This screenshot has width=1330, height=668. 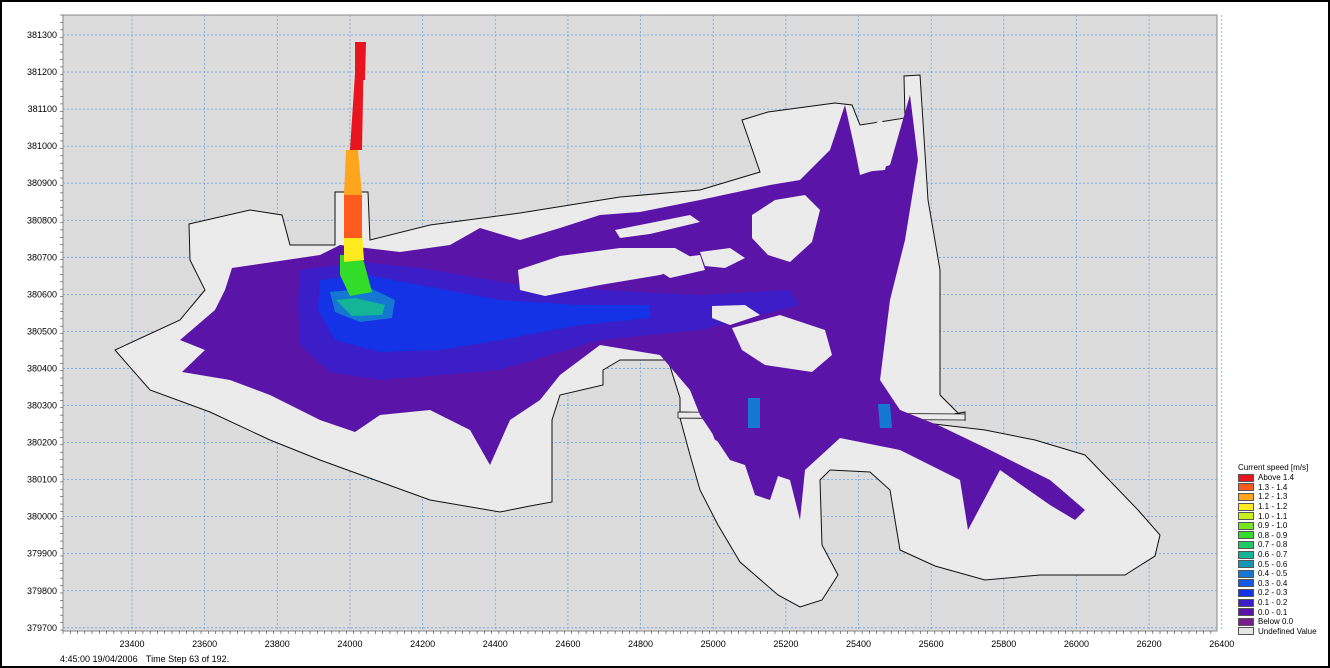 I want to click on x-tick-label: 23800, so click(x=277, y=644).